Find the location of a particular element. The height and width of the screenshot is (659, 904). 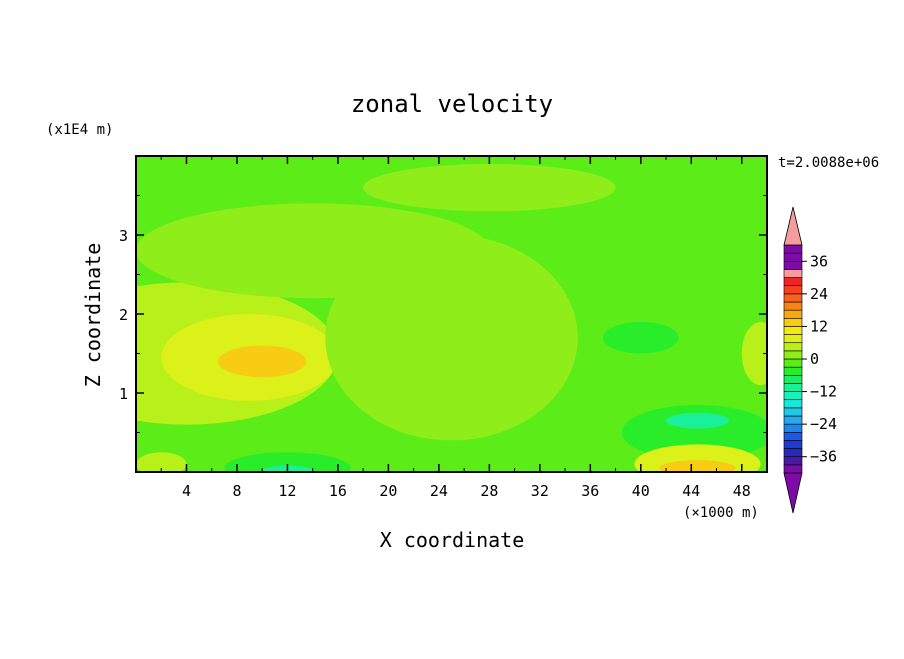

colorbar-tick-label: −24 is located at coordinates (823, 424).